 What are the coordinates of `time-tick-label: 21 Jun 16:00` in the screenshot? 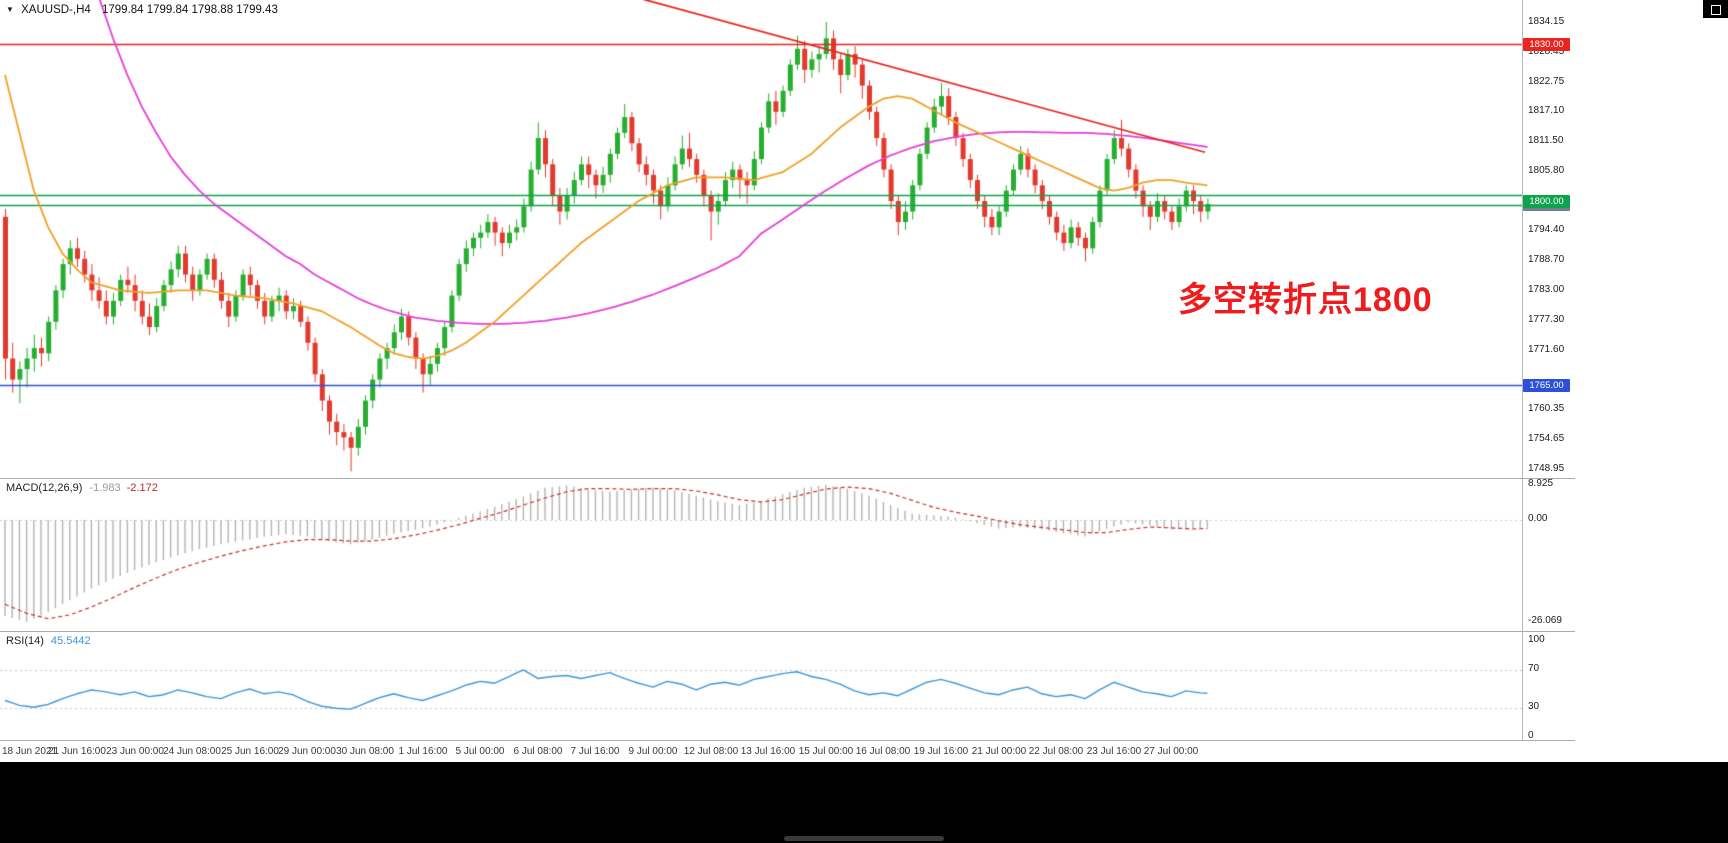 It's located at (77, 751).